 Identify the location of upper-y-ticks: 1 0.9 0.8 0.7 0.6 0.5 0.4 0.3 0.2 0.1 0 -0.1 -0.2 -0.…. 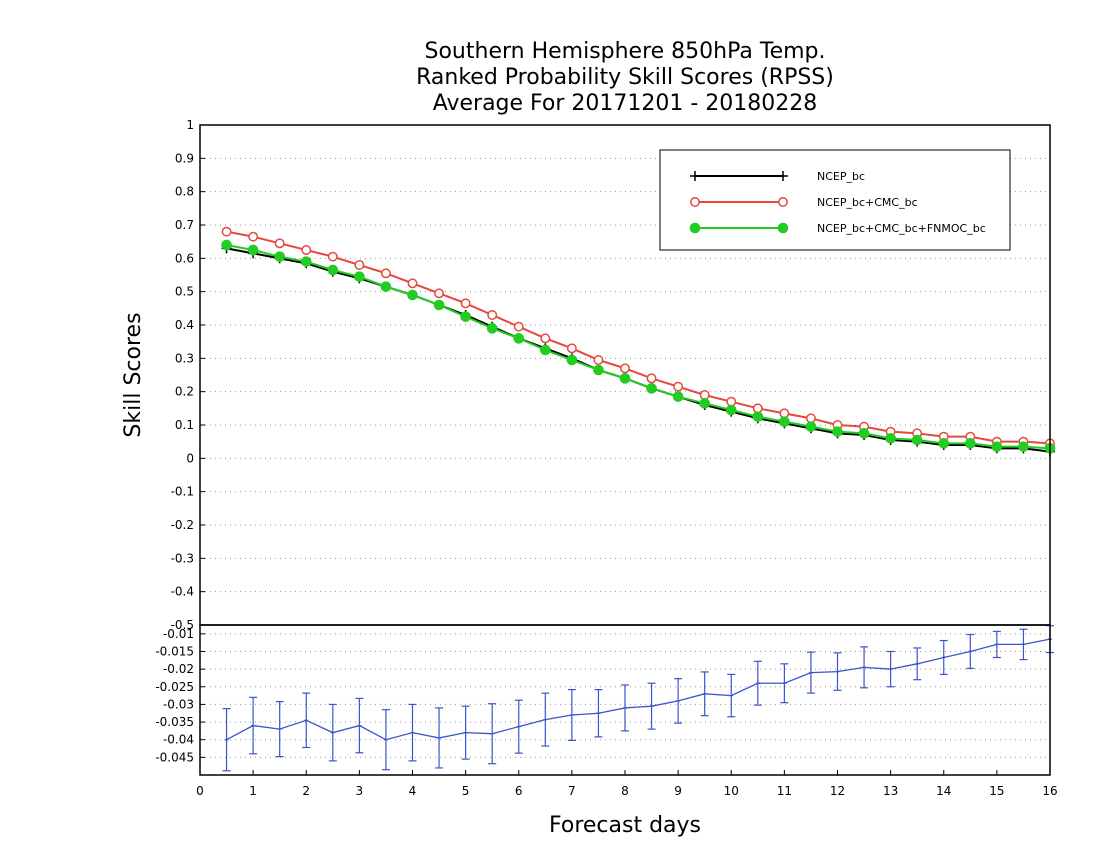
(188, 375).